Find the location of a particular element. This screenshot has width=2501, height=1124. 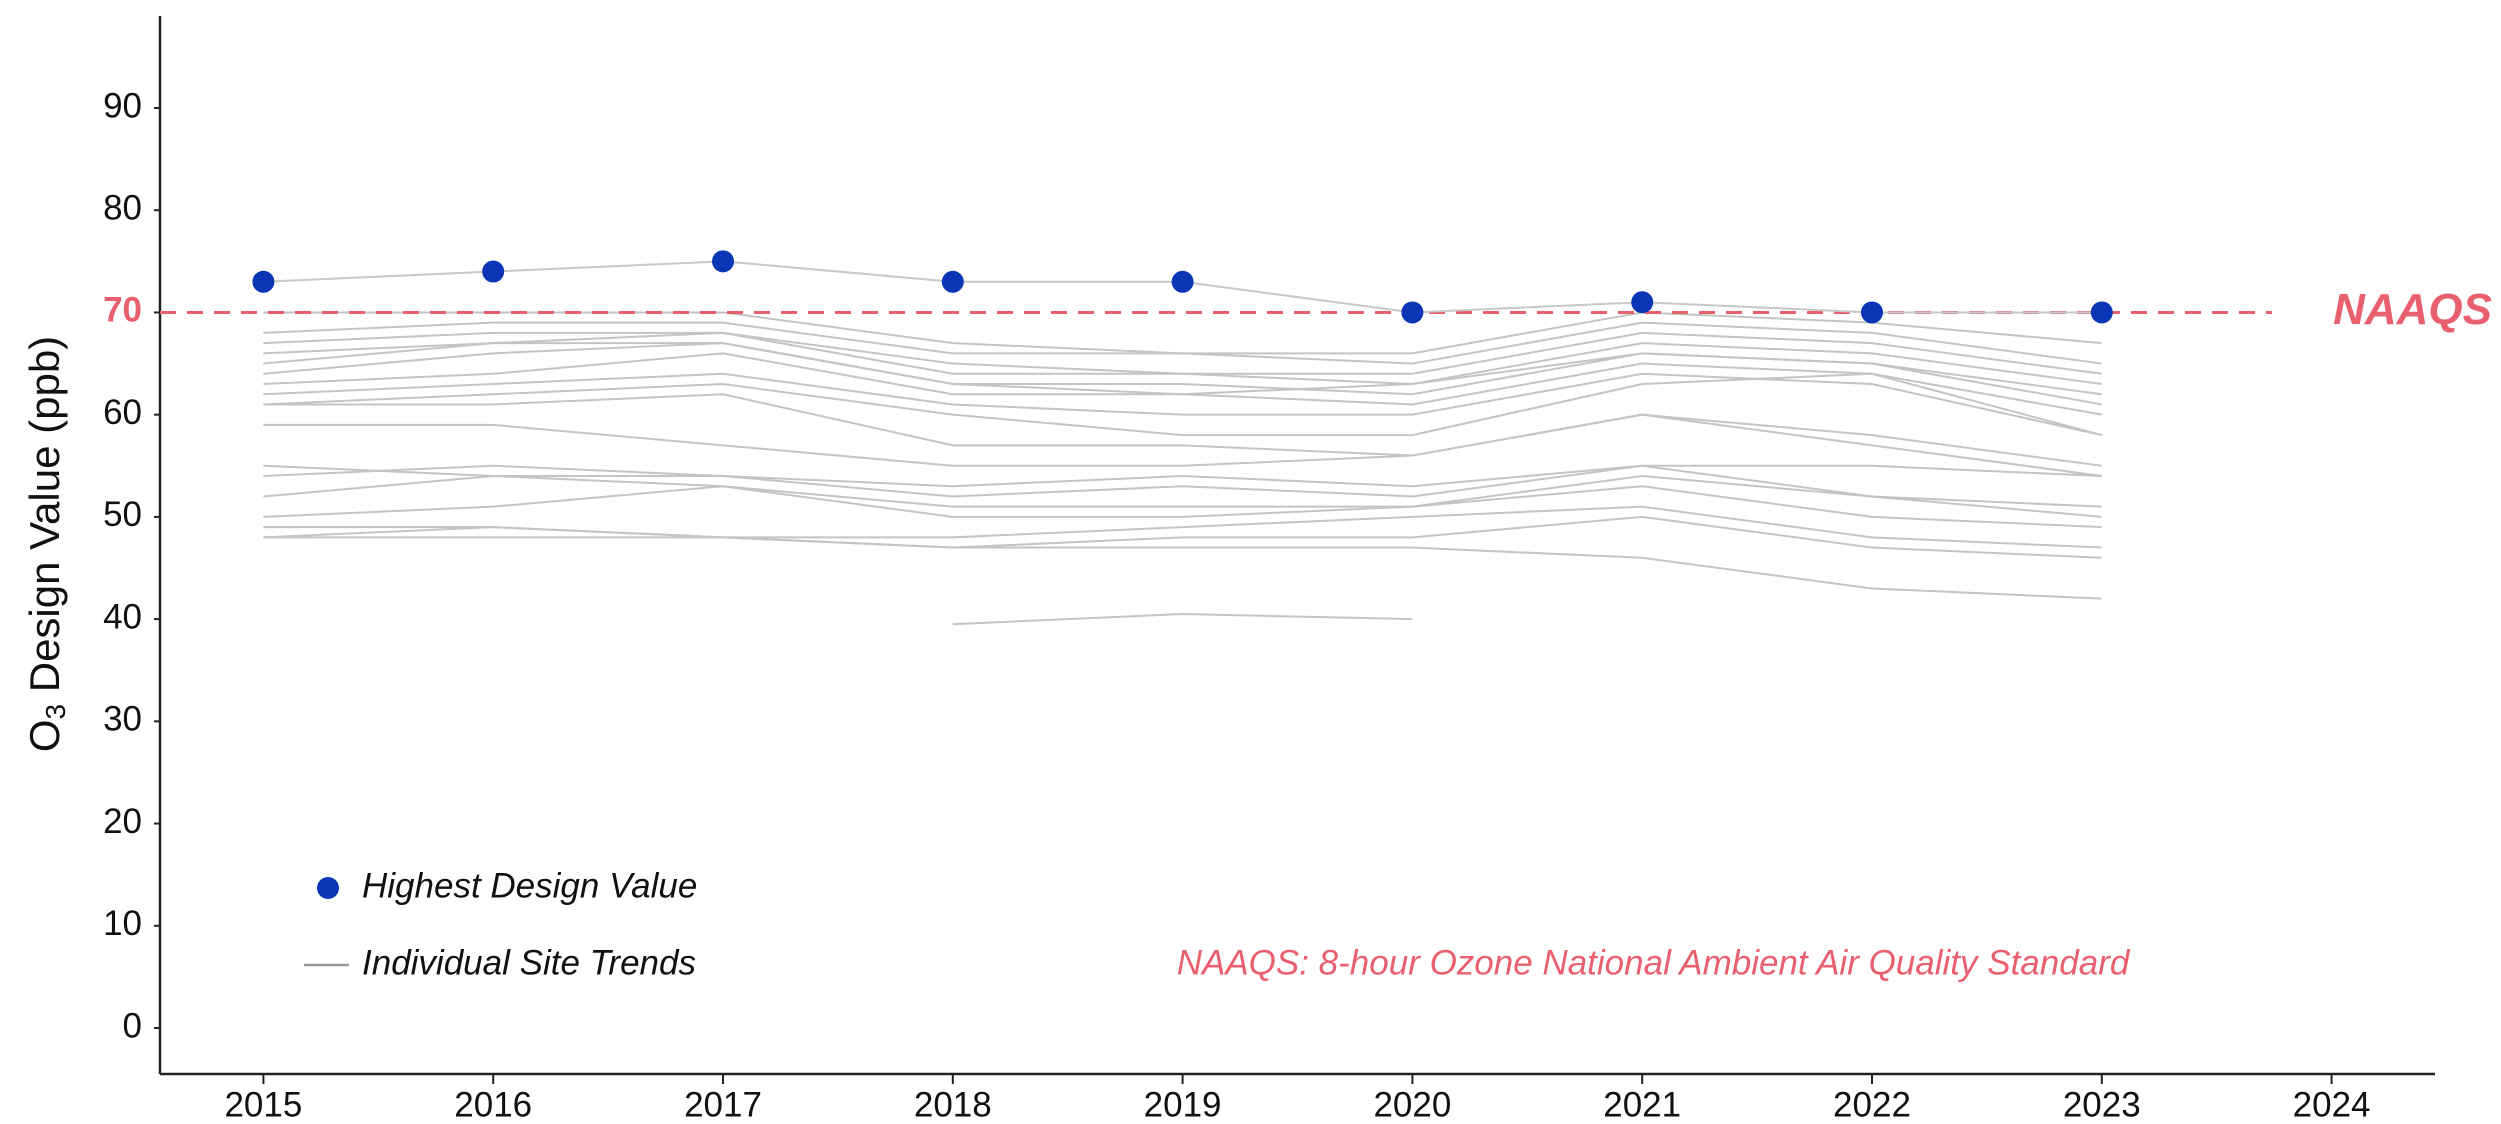

x-tick-label: 2020 is located at coordinates (1412, 1104).